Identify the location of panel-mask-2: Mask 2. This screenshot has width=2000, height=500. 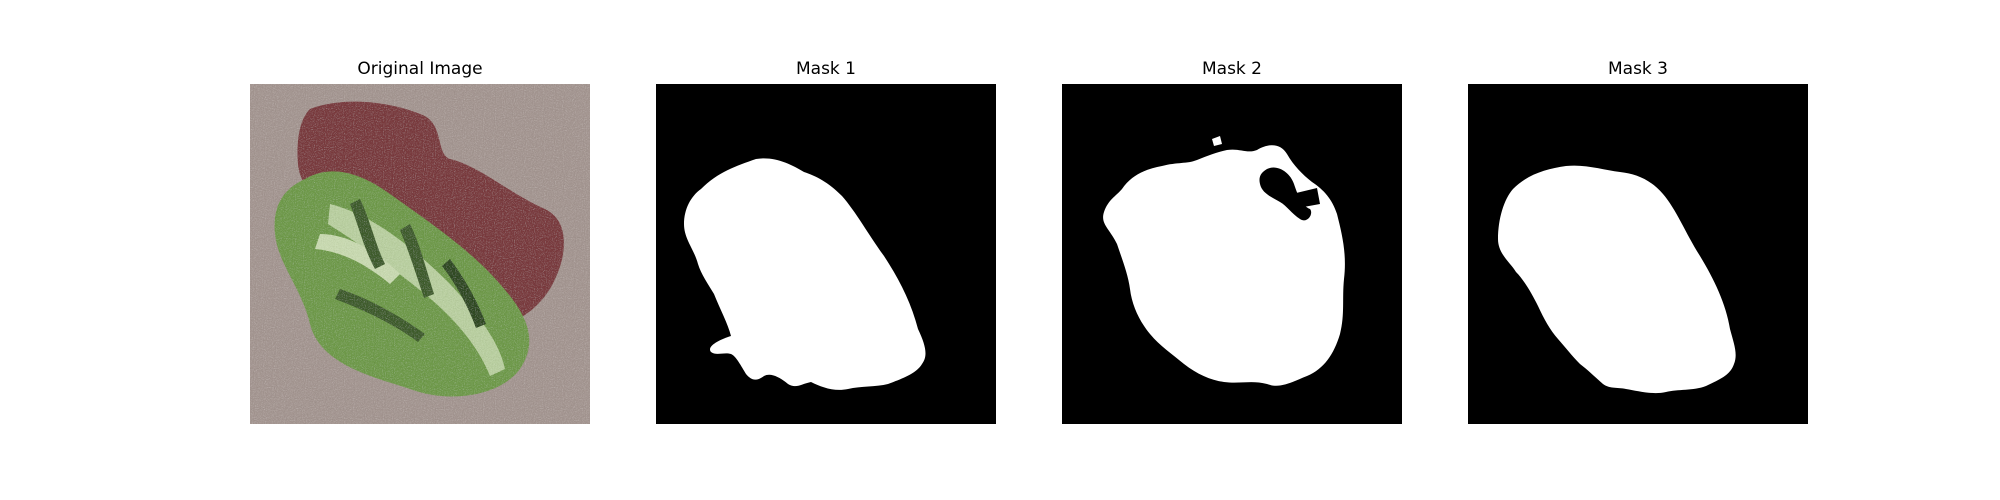
(1232, 239).